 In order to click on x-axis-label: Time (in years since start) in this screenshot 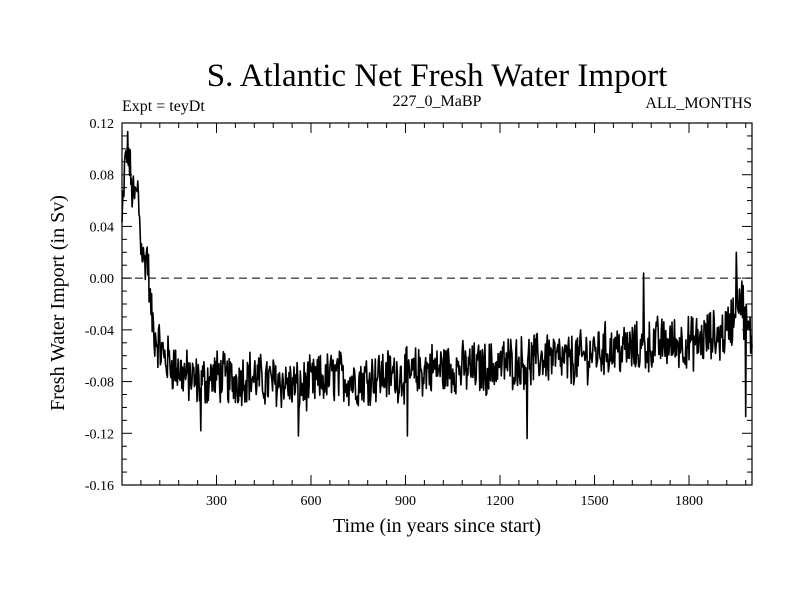, I will do `click(437, 526)`.